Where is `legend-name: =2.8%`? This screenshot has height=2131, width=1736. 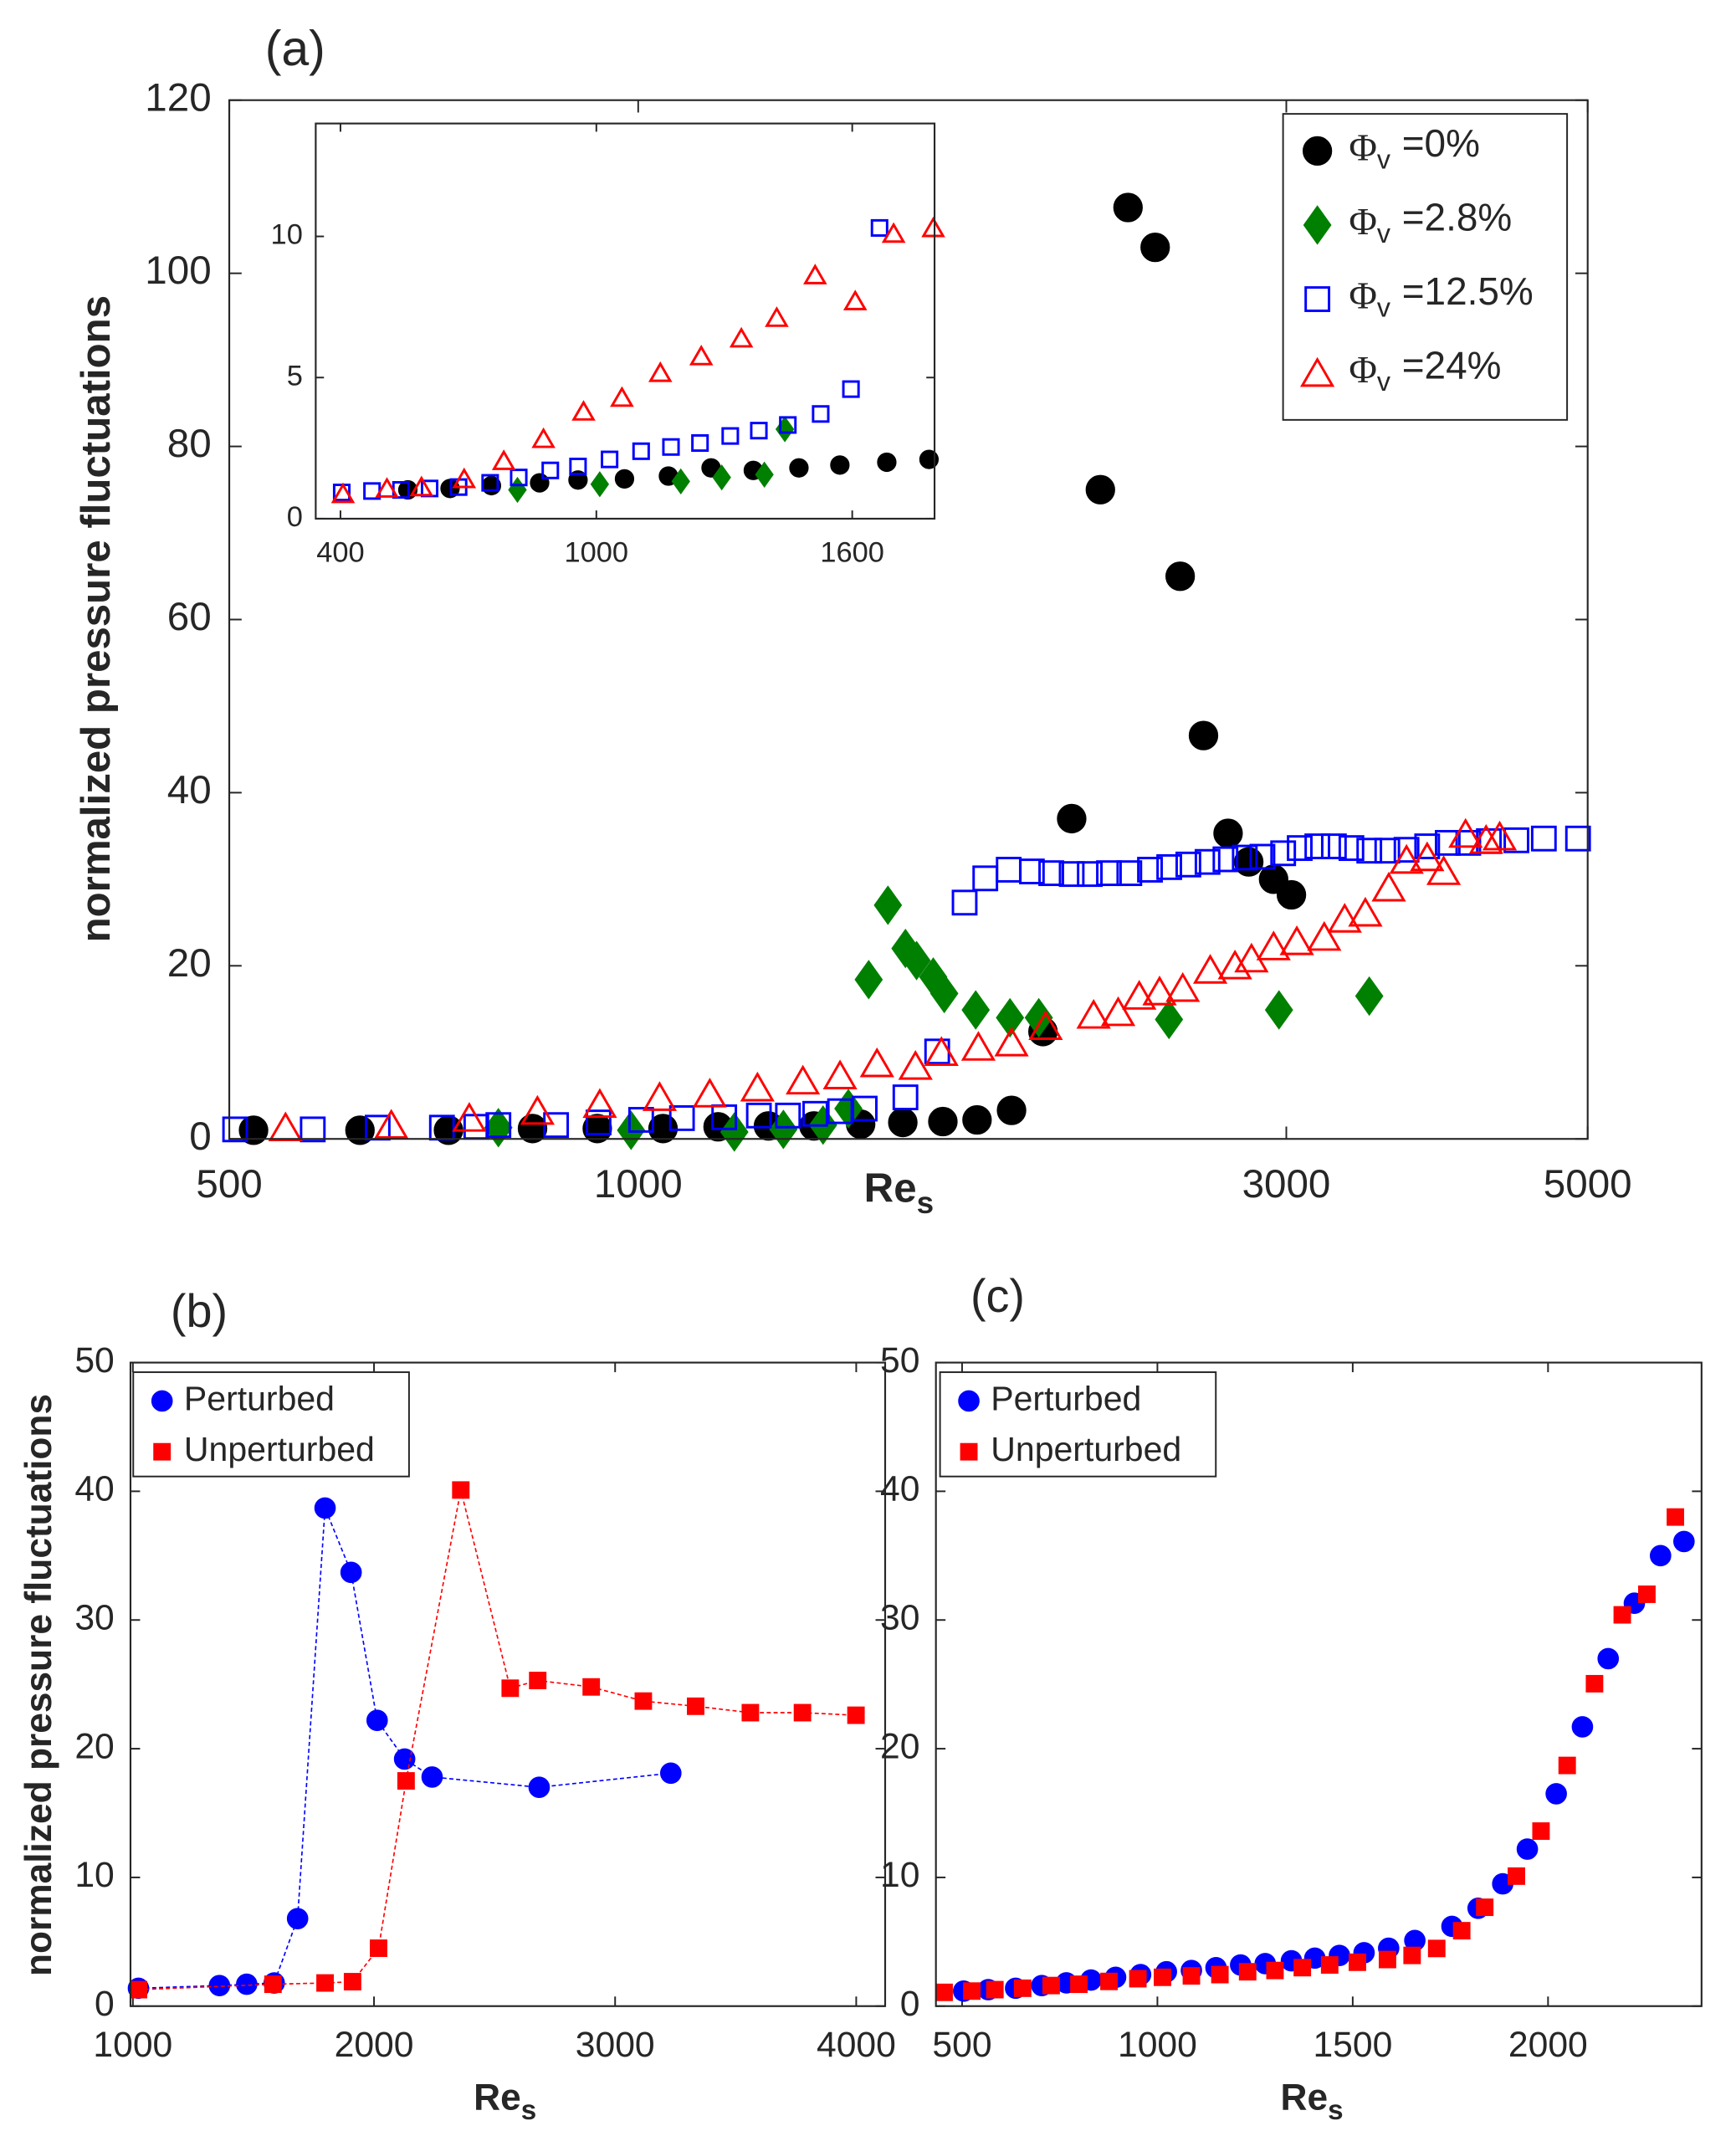
legend-name: =2.8% is located at coordinates (1457, 218).